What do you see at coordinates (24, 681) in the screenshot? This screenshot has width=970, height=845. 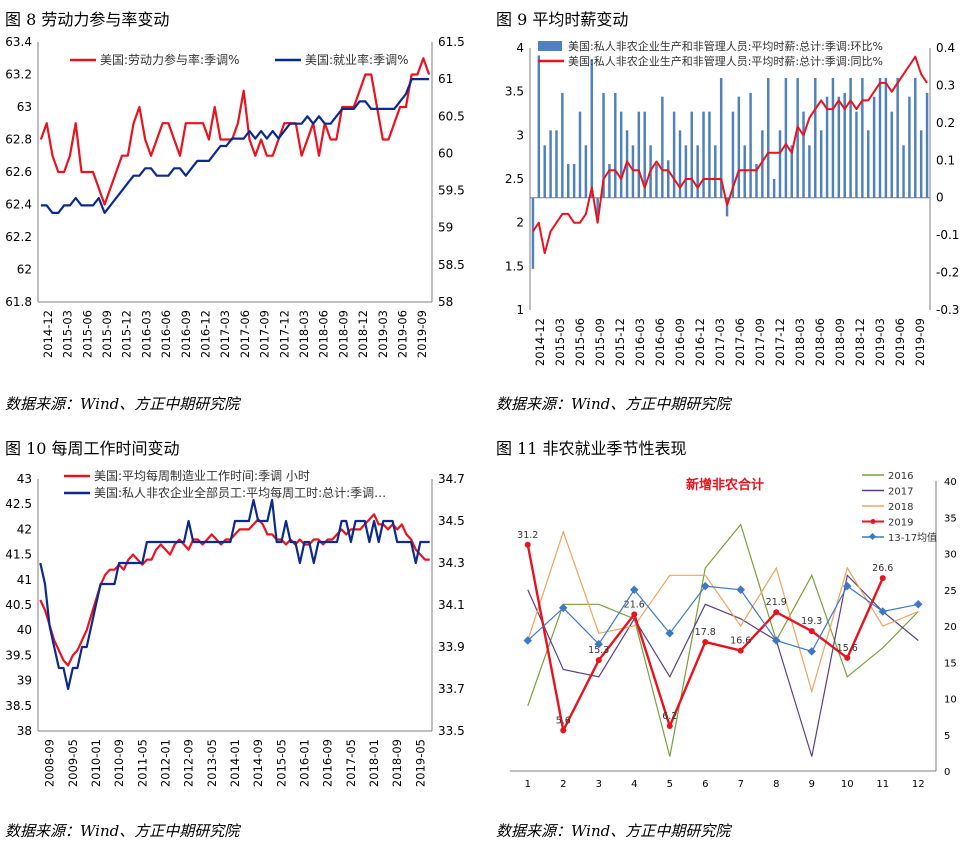 I see `y-tick-label-left: 39` at bounding box center [24, 681].